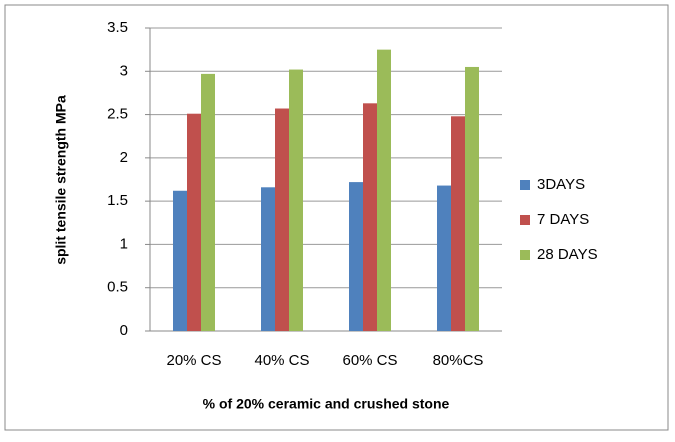 The height and width of the screenshot is (442, 675). I want to click on y-axis-title: split tensile strength MPa, so click(61, 180).